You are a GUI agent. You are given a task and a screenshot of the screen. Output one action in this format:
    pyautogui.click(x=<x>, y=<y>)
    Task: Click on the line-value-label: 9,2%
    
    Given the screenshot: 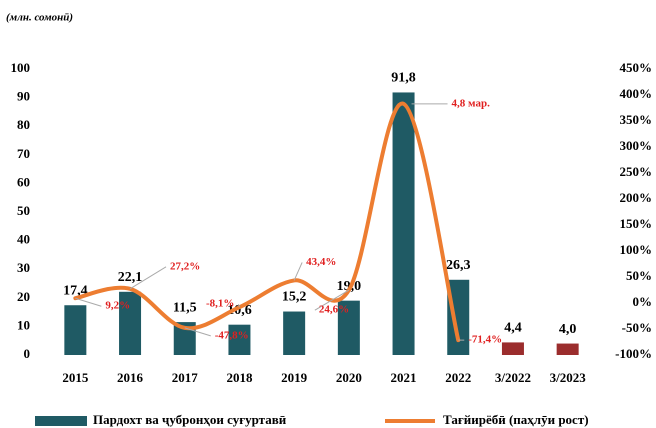 What is the action you would take?
    pyautogui.click(x=117, y=306)
    